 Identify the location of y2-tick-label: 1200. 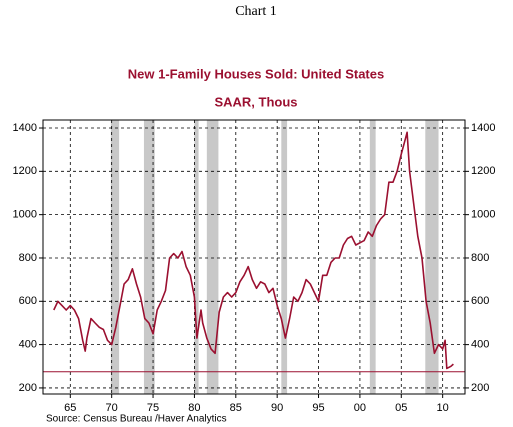
(483, 171).